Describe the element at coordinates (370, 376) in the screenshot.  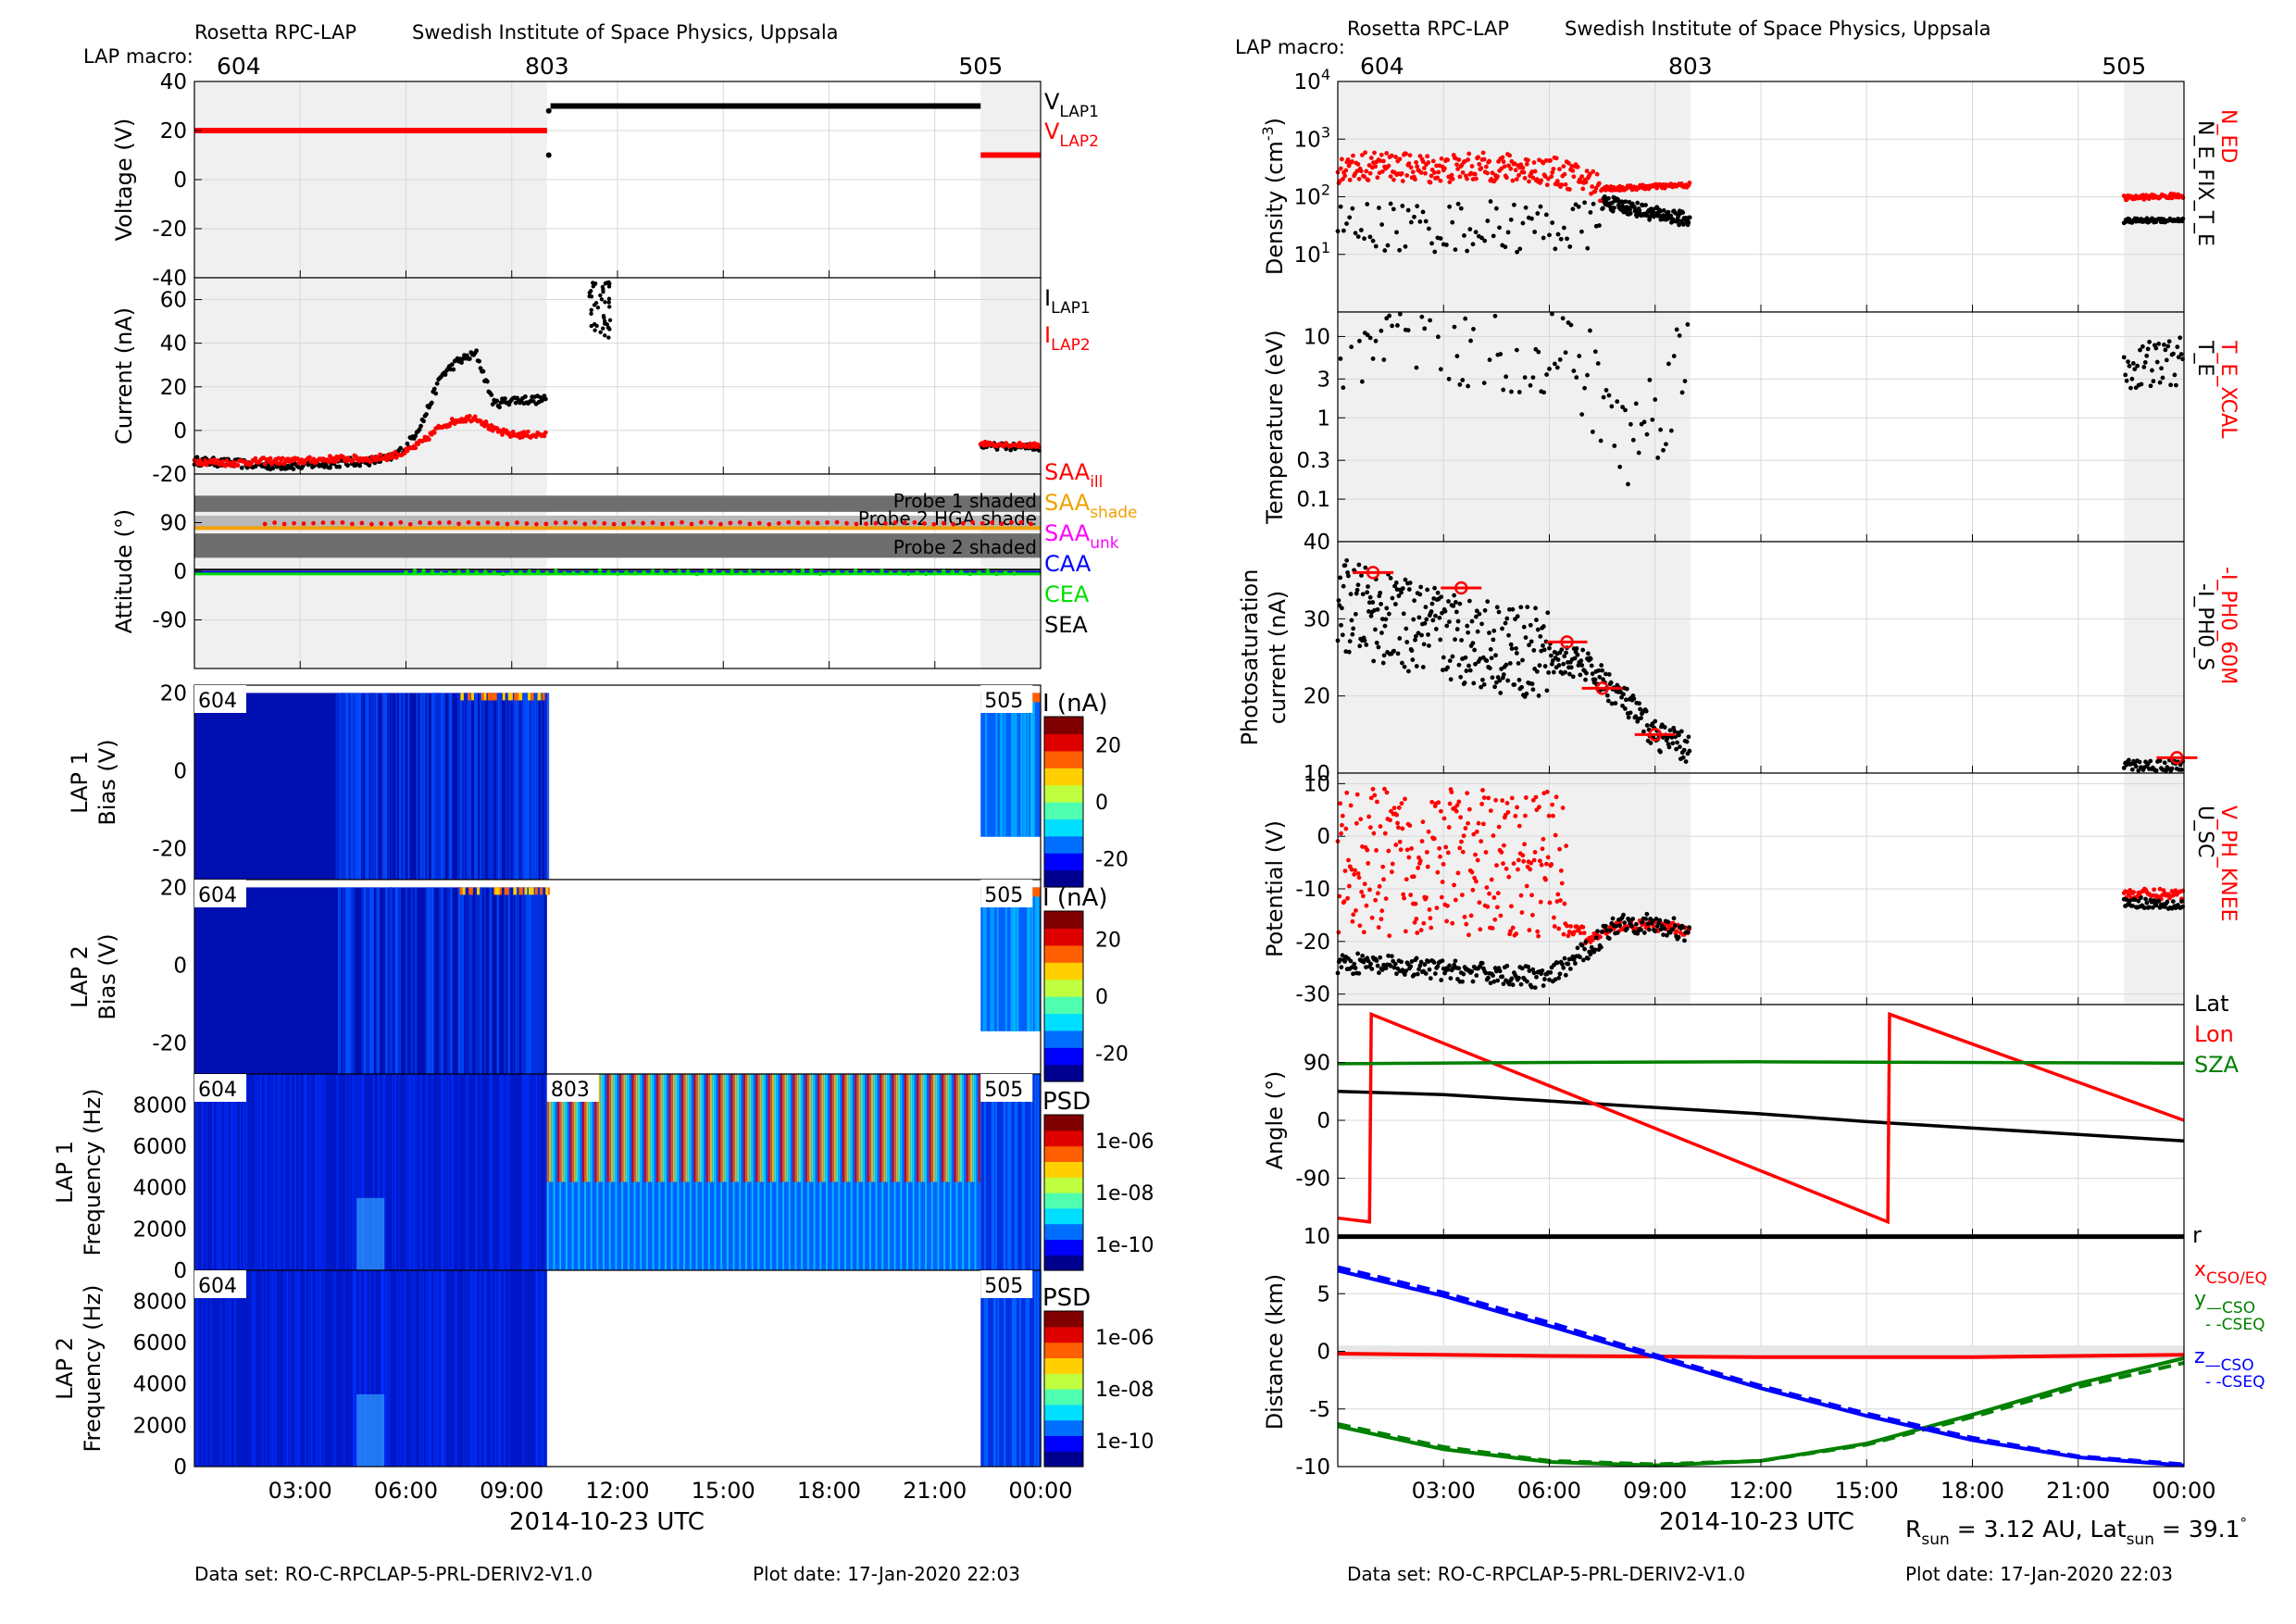
I see `shaded-region` at that location.